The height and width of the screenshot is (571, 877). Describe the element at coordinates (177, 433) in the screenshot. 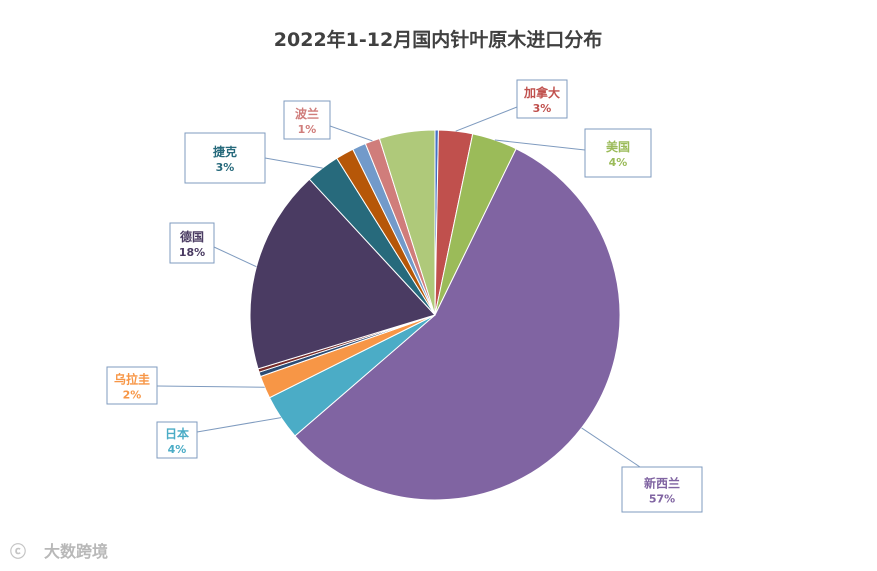

I see `callout-label: 日本` at that location.